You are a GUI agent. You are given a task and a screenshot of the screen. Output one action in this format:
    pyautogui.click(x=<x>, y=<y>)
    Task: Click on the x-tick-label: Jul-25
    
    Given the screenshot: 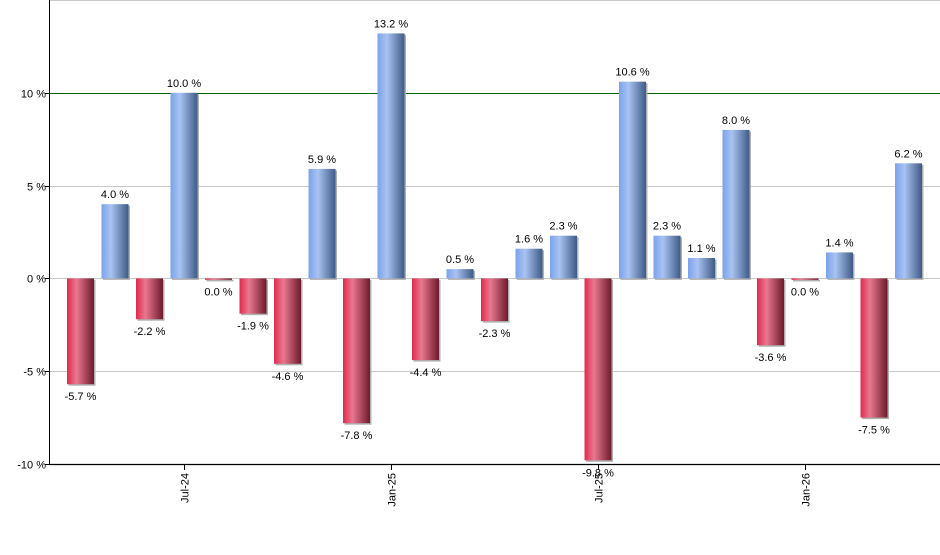 What is the action you would take?
    pyautogui.click(x=600, y=488)
    